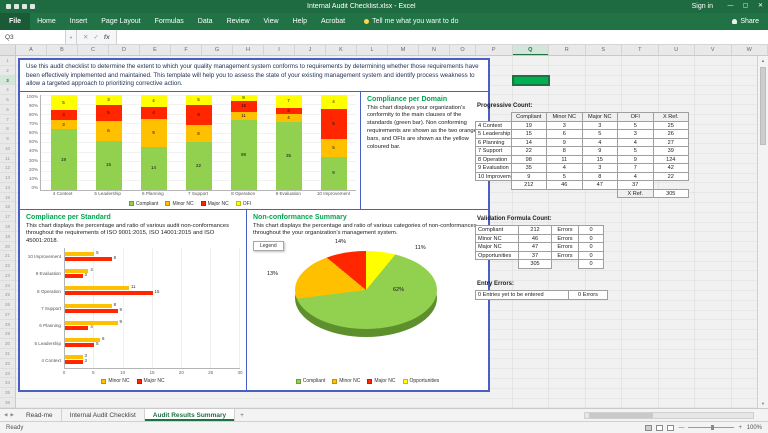 This screenshot has width=768, height=433. What do you see at coordinates (7, 276) in the screenshot?
I see `row-header-23: 23` at bounding box center [7, 276].